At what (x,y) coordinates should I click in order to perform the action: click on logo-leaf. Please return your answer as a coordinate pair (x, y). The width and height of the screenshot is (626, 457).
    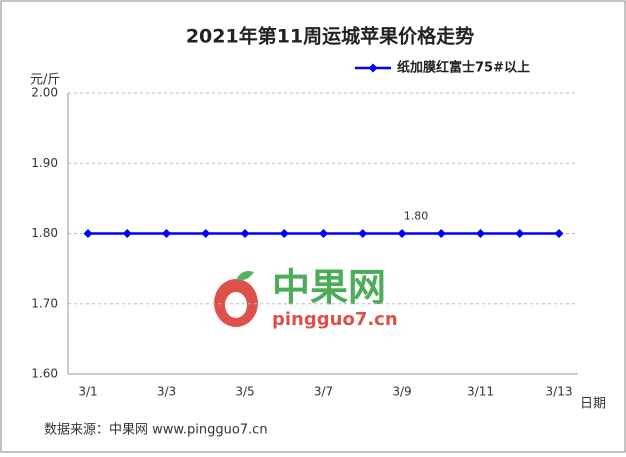
    Looking at the image, I should click on (245, 276).